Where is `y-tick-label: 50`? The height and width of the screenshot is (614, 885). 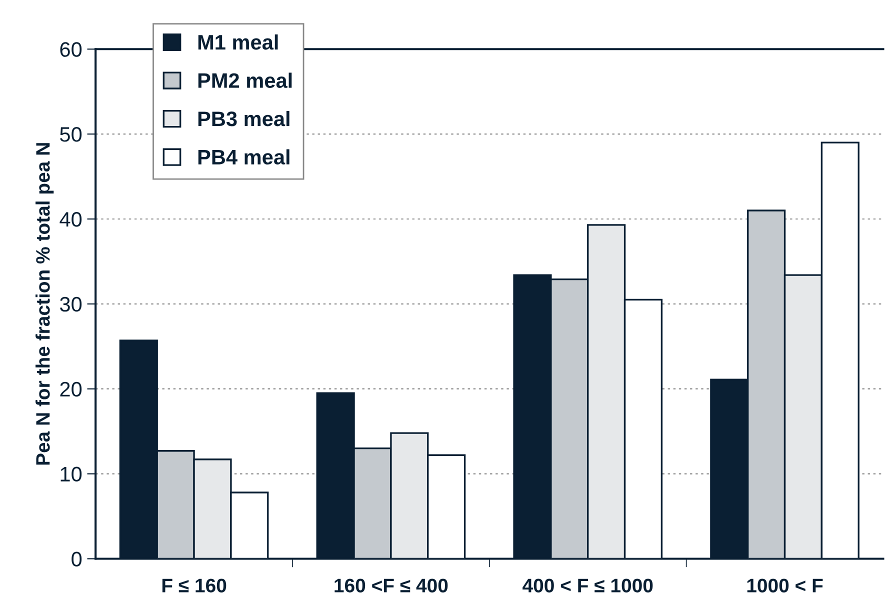
y-tick-label: 50 is located at coordinates (71, 134).